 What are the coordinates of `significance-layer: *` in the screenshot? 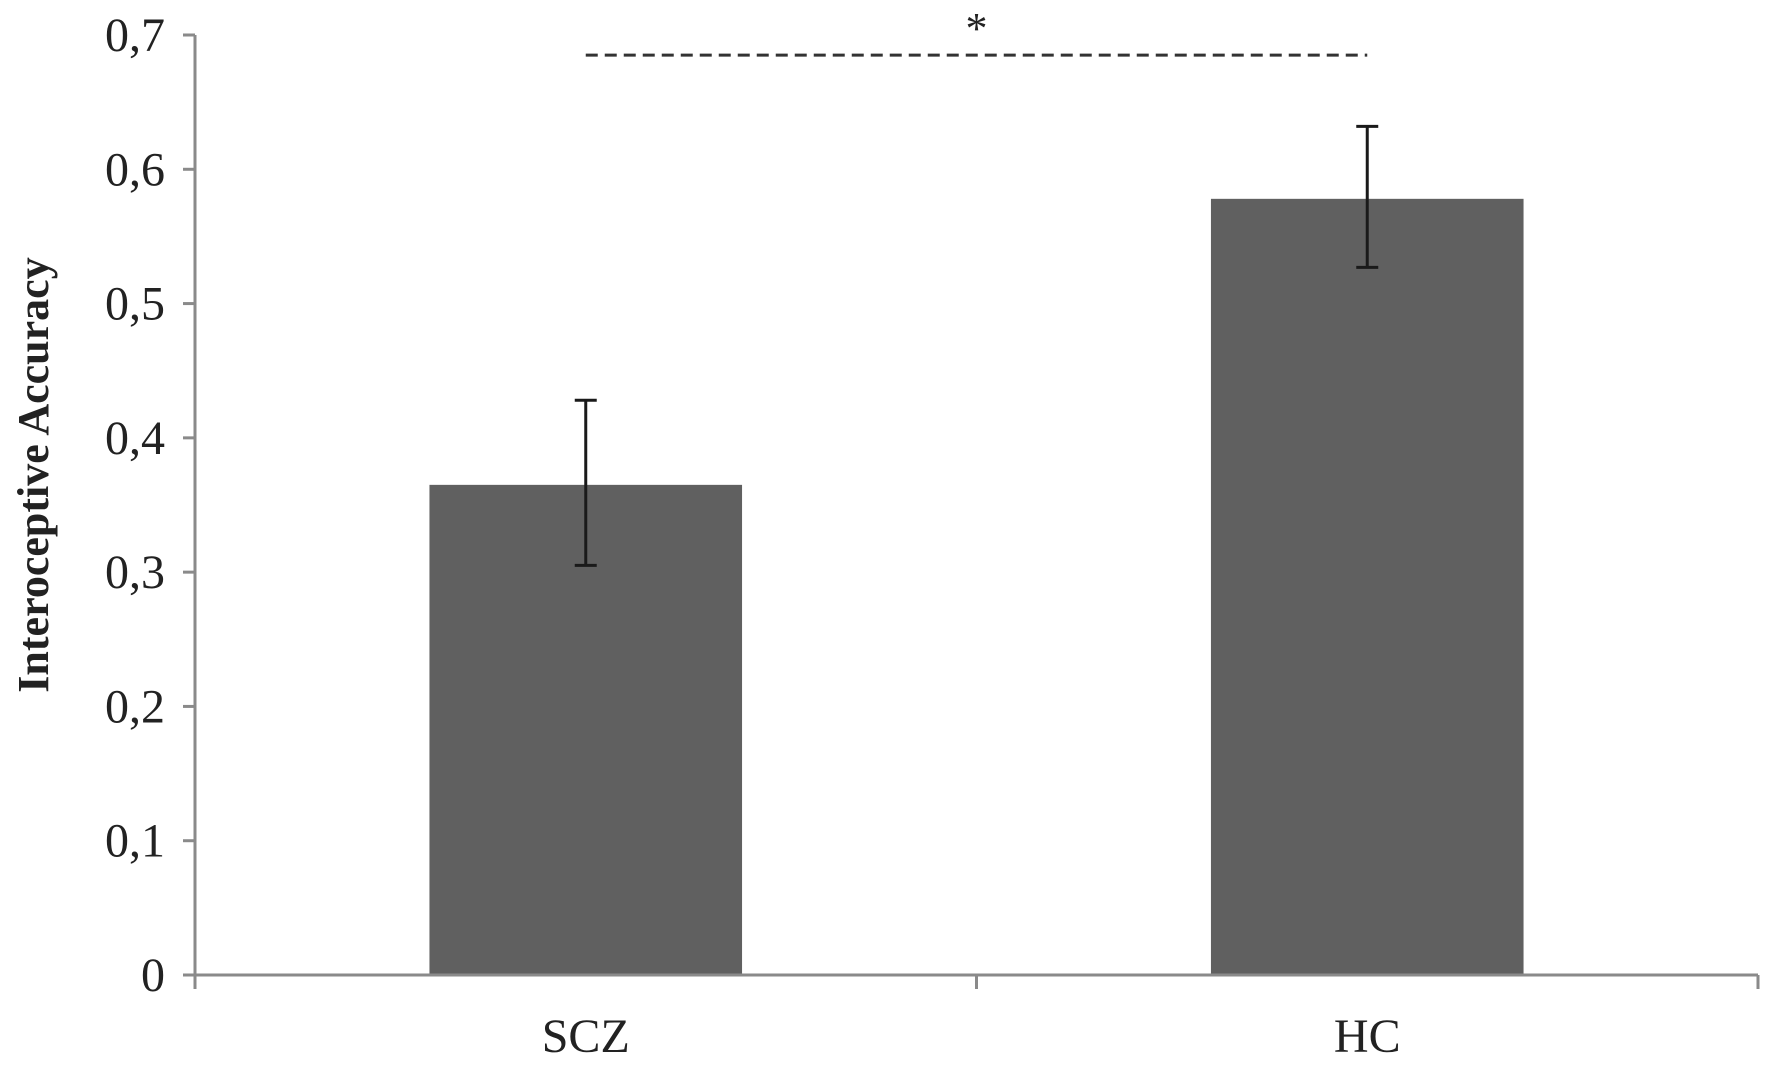 It's located at (976, 30).